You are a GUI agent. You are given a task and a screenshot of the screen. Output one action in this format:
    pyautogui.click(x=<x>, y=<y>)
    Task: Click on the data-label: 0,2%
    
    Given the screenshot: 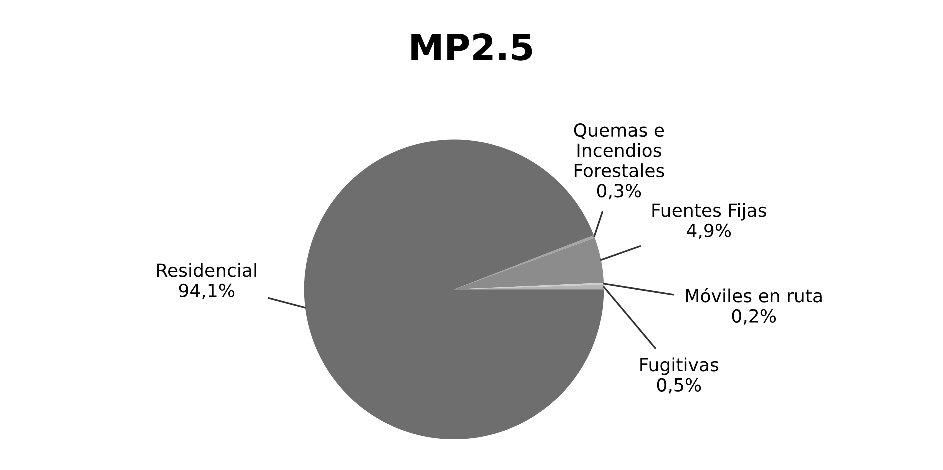 What is the action you would take?
    pyautogui.click(x=754, y=317)
    